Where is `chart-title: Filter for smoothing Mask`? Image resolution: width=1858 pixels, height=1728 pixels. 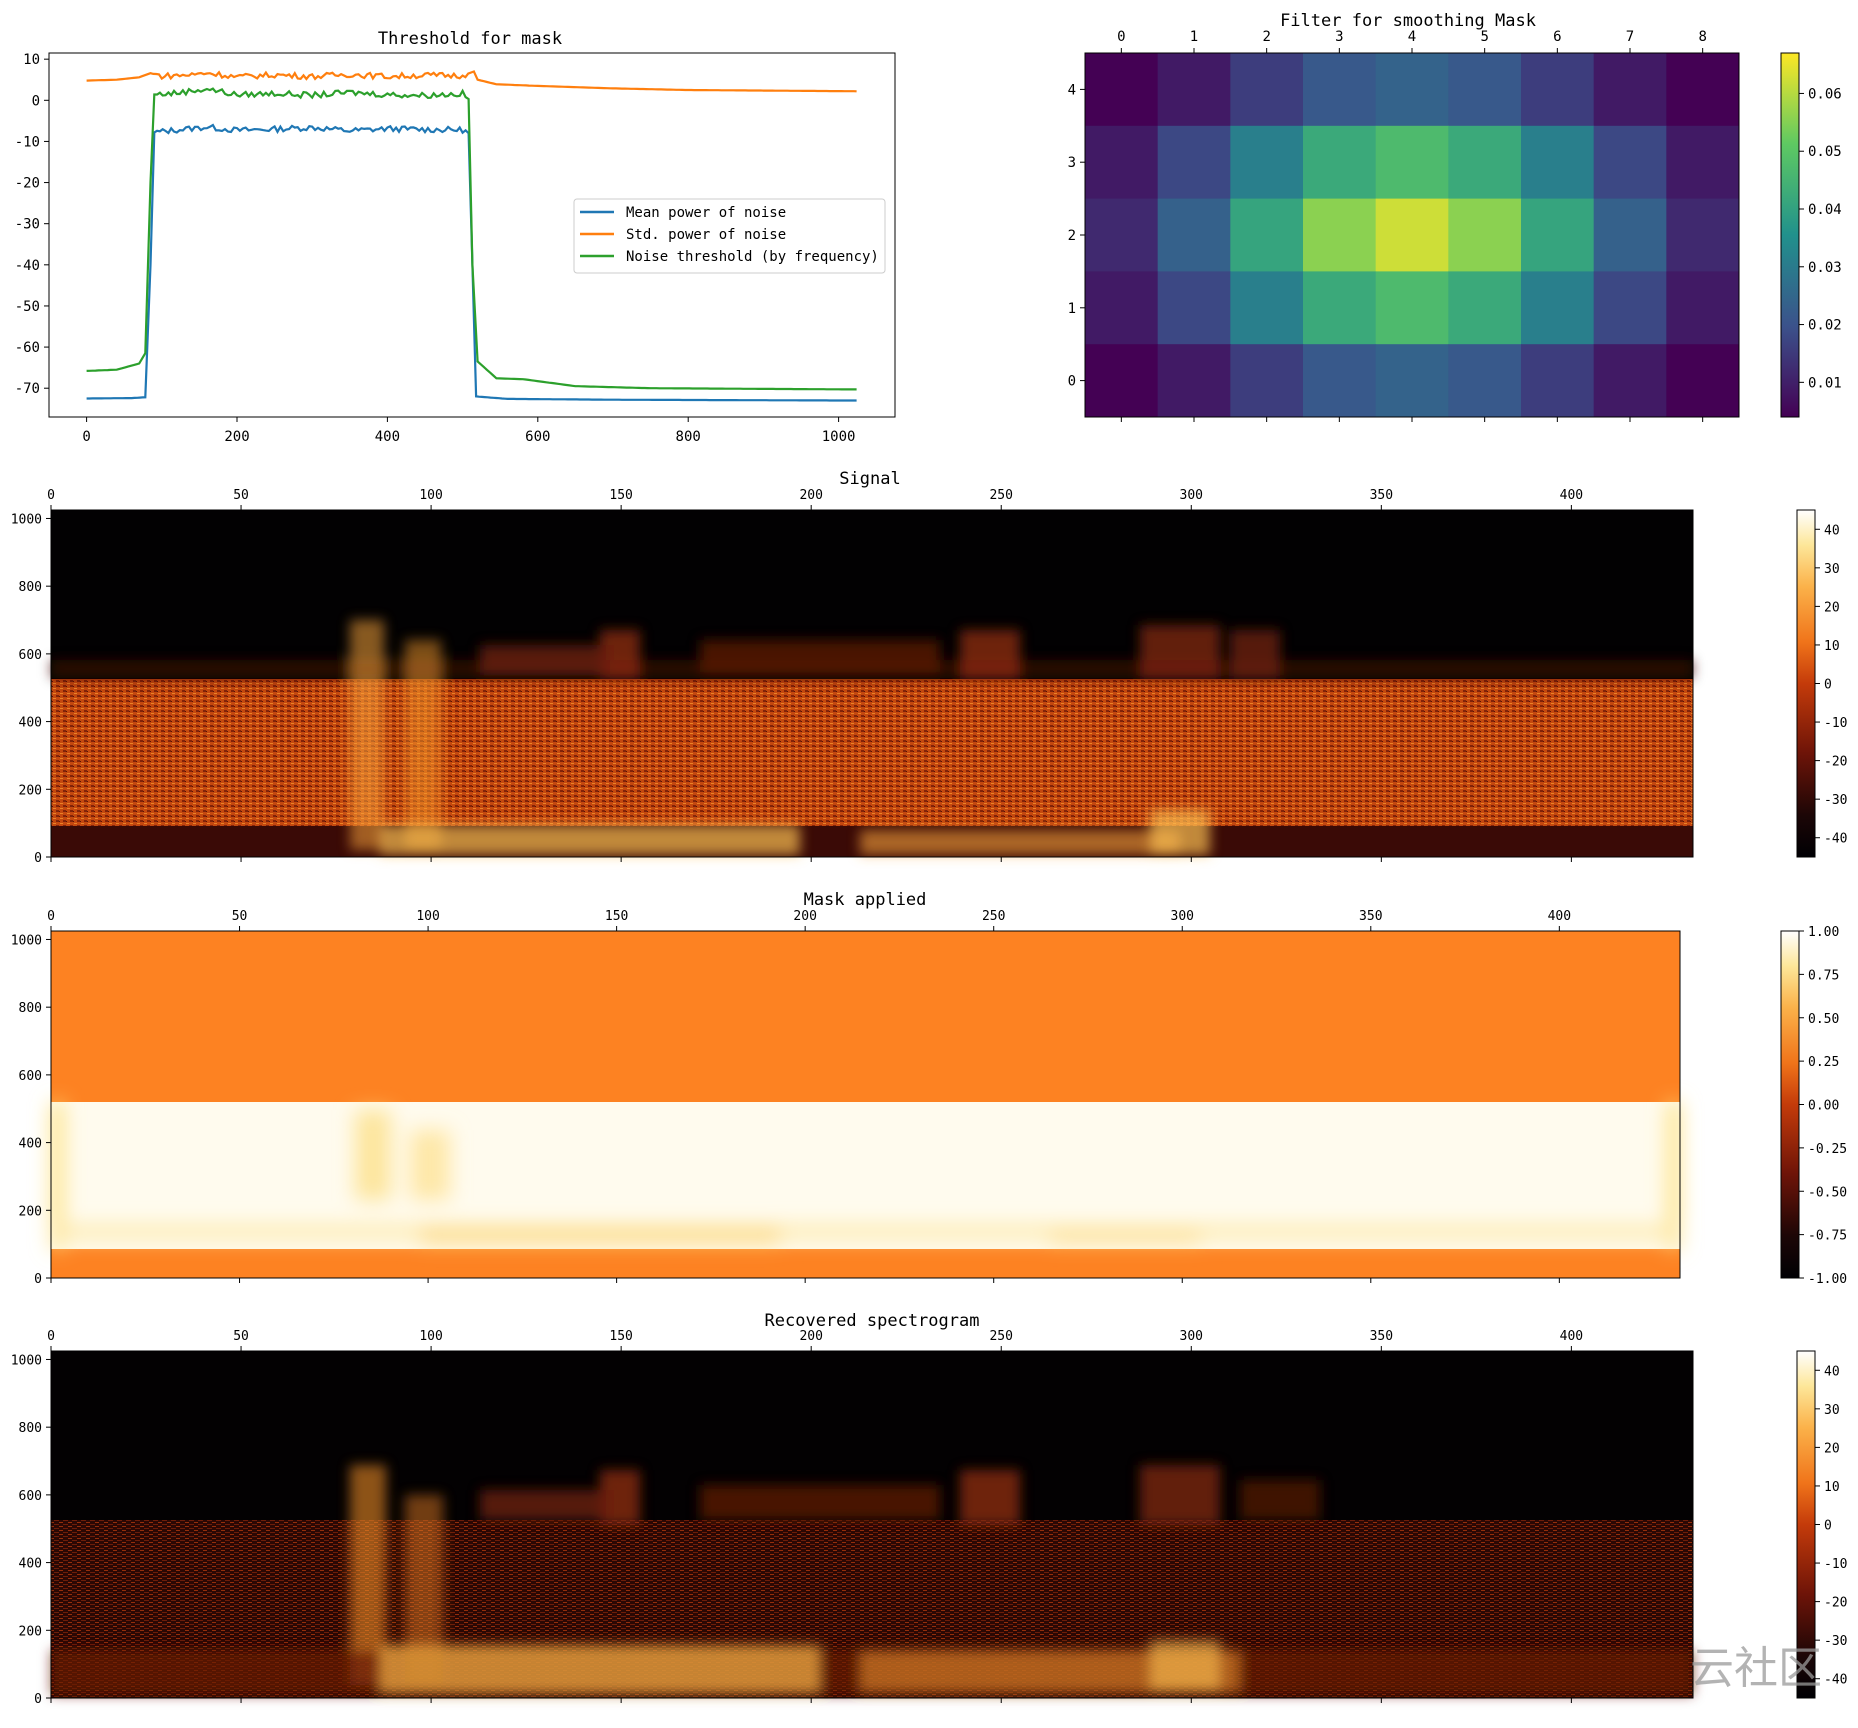 chart-title: Filter for smoothing Mask is located at coordinates (1408, 21).